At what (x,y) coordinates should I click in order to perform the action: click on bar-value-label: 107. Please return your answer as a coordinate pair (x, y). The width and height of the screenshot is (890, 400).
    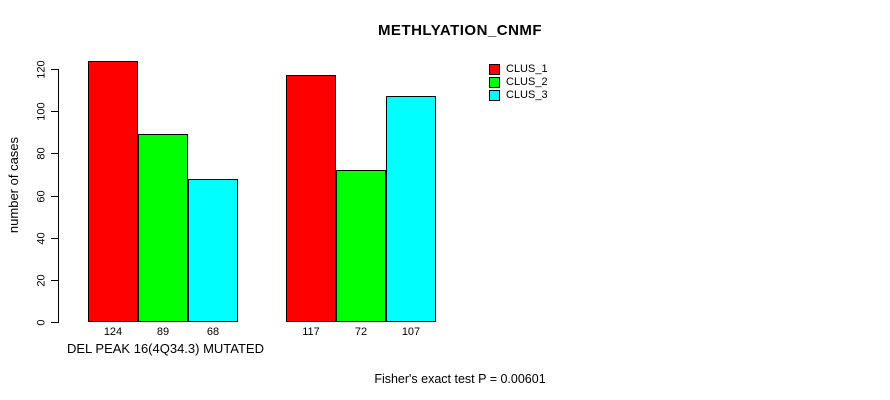
    Looking at the image, I should click on (411, 332).